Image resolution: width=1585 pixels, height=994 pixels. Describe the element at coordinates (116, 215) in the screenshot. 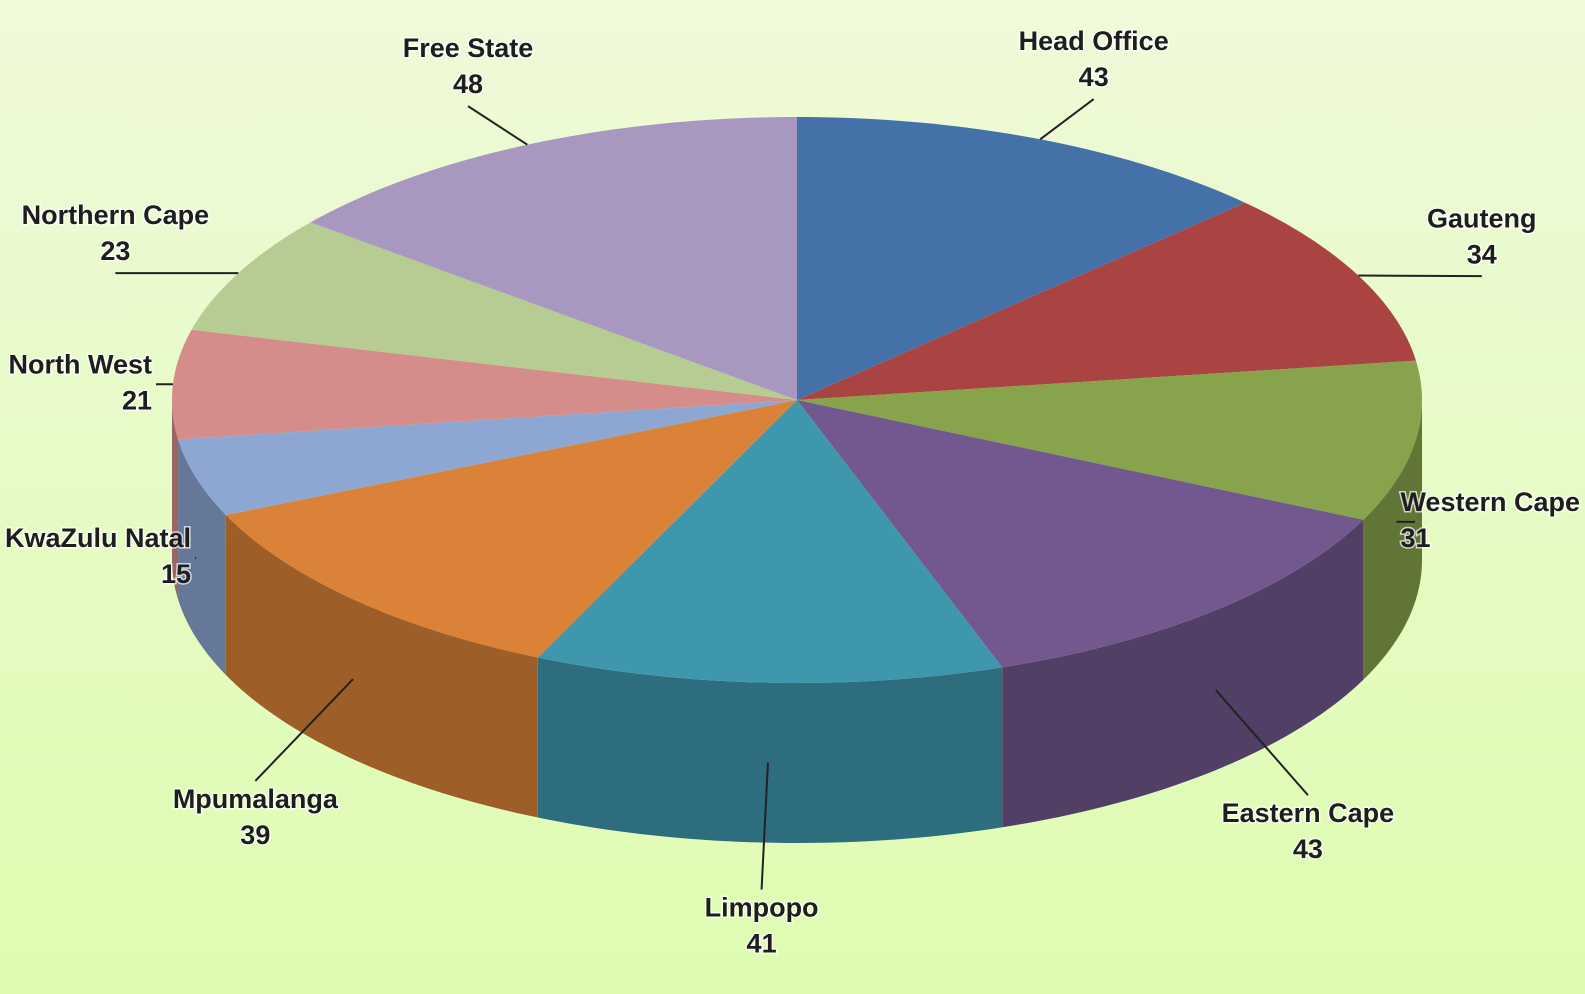

I see `data-label-name: Northern Cape` at that location.